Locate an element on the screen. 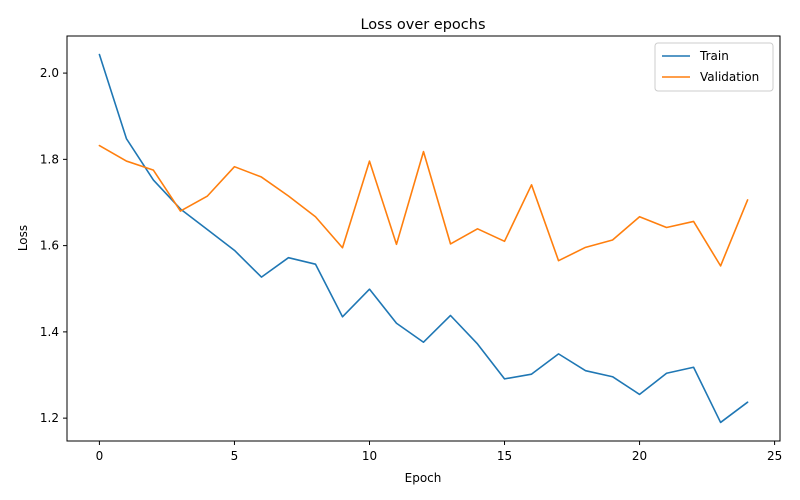 This screenshot has width=800, height=500. y-tick-label: 1.6 is located at coordinates (49, 246).